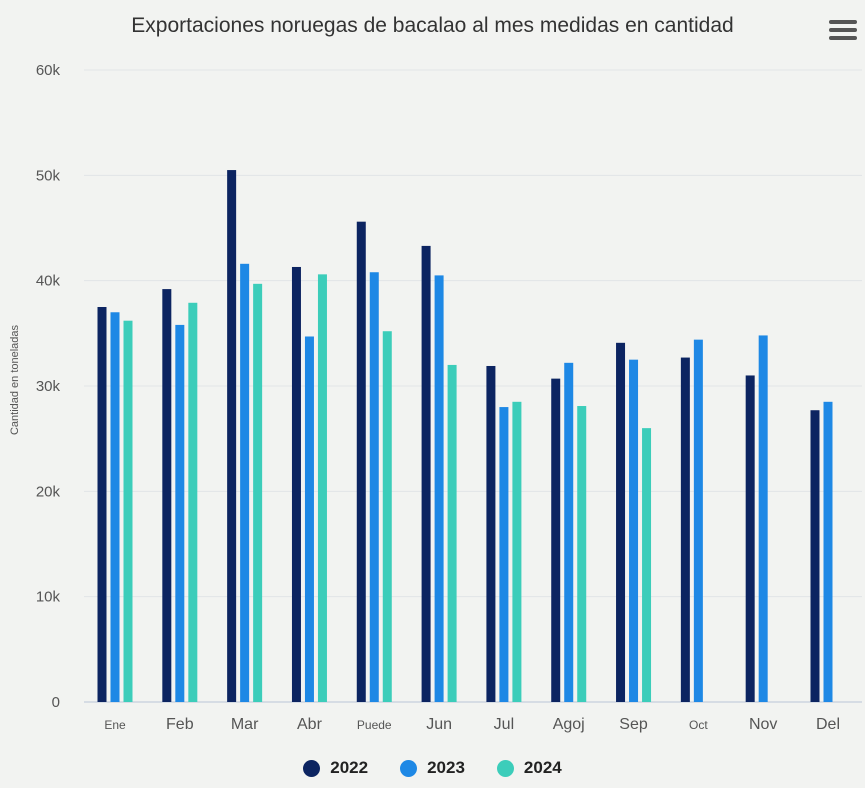  Describe the element at coordinates (828, 551) in the screenshot. I see `bar-2023-Del` at that location.